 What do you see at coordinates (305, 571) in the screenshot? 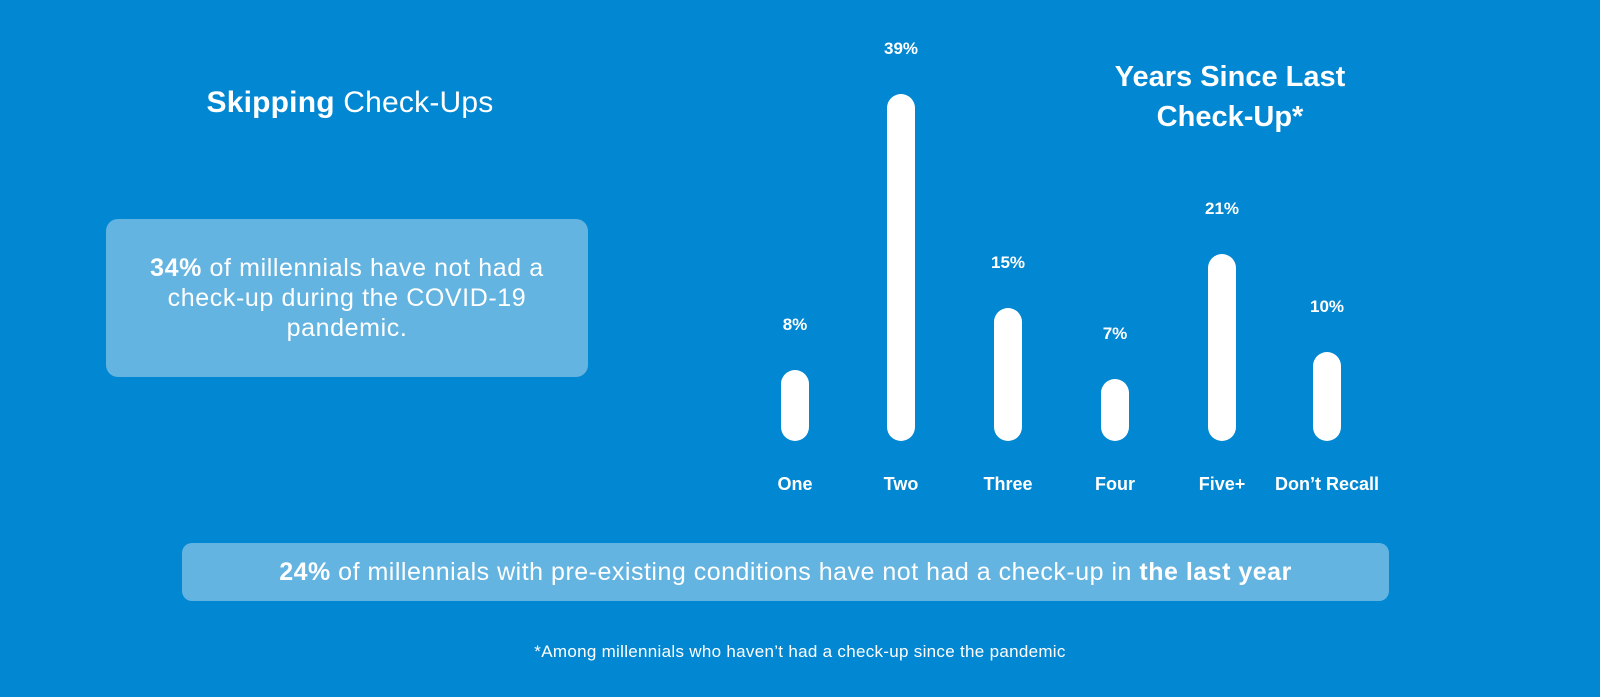
I see `stat-banner-percent: 24%` at bounding box center [305, 571].